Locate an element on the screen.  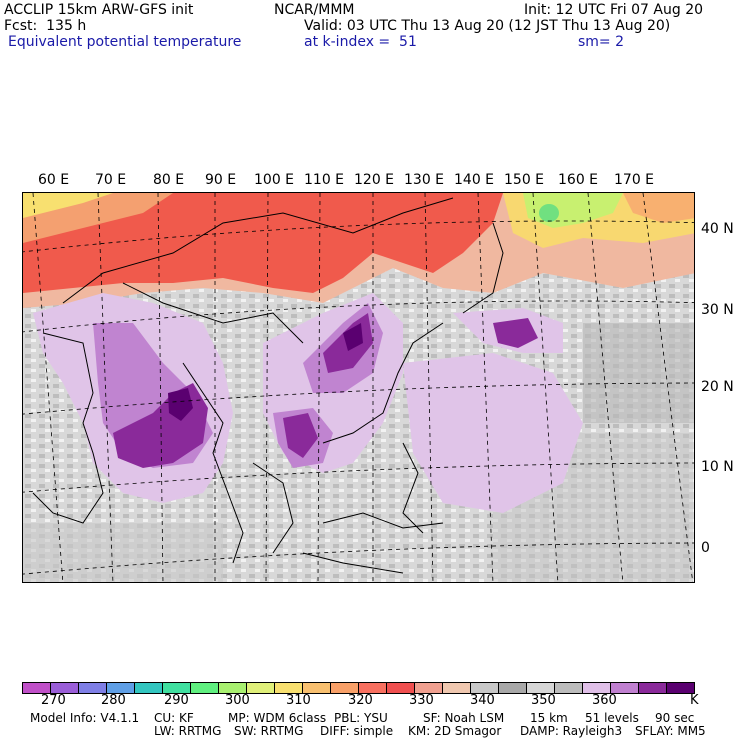
lat-label: 20 N is located at coordinates (717, 387).